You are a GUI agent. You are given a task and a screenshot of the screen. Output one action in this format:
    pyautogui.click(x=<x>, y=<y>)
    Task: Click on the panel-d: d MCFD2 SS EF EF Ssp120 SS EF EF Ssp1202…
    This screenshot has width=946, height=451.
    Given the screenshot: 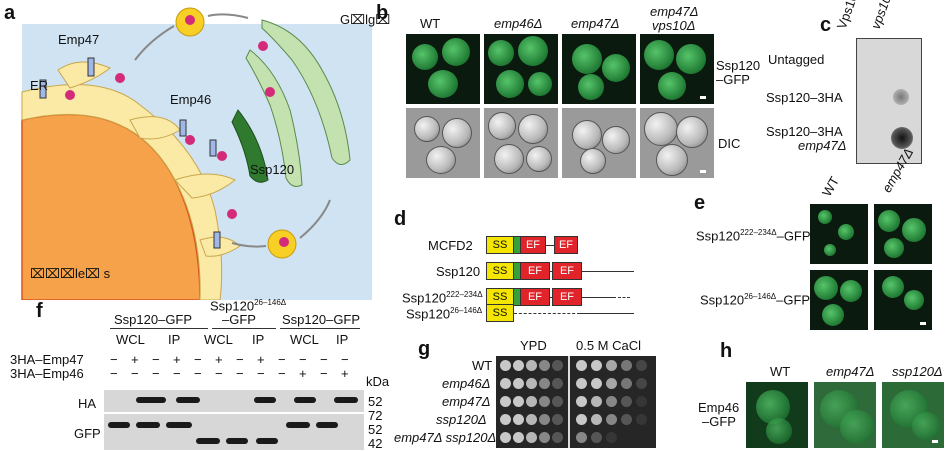 What is the action you would take?
    pyautogui.click(x=526, y=264)
    